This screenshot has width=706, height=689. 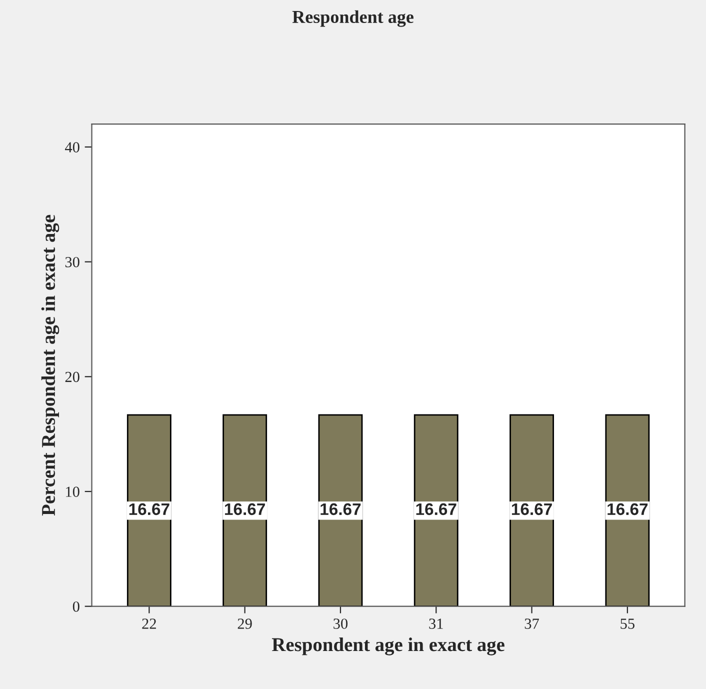 I want to click on x-tick-label: 29, so click(x=245, y=623).